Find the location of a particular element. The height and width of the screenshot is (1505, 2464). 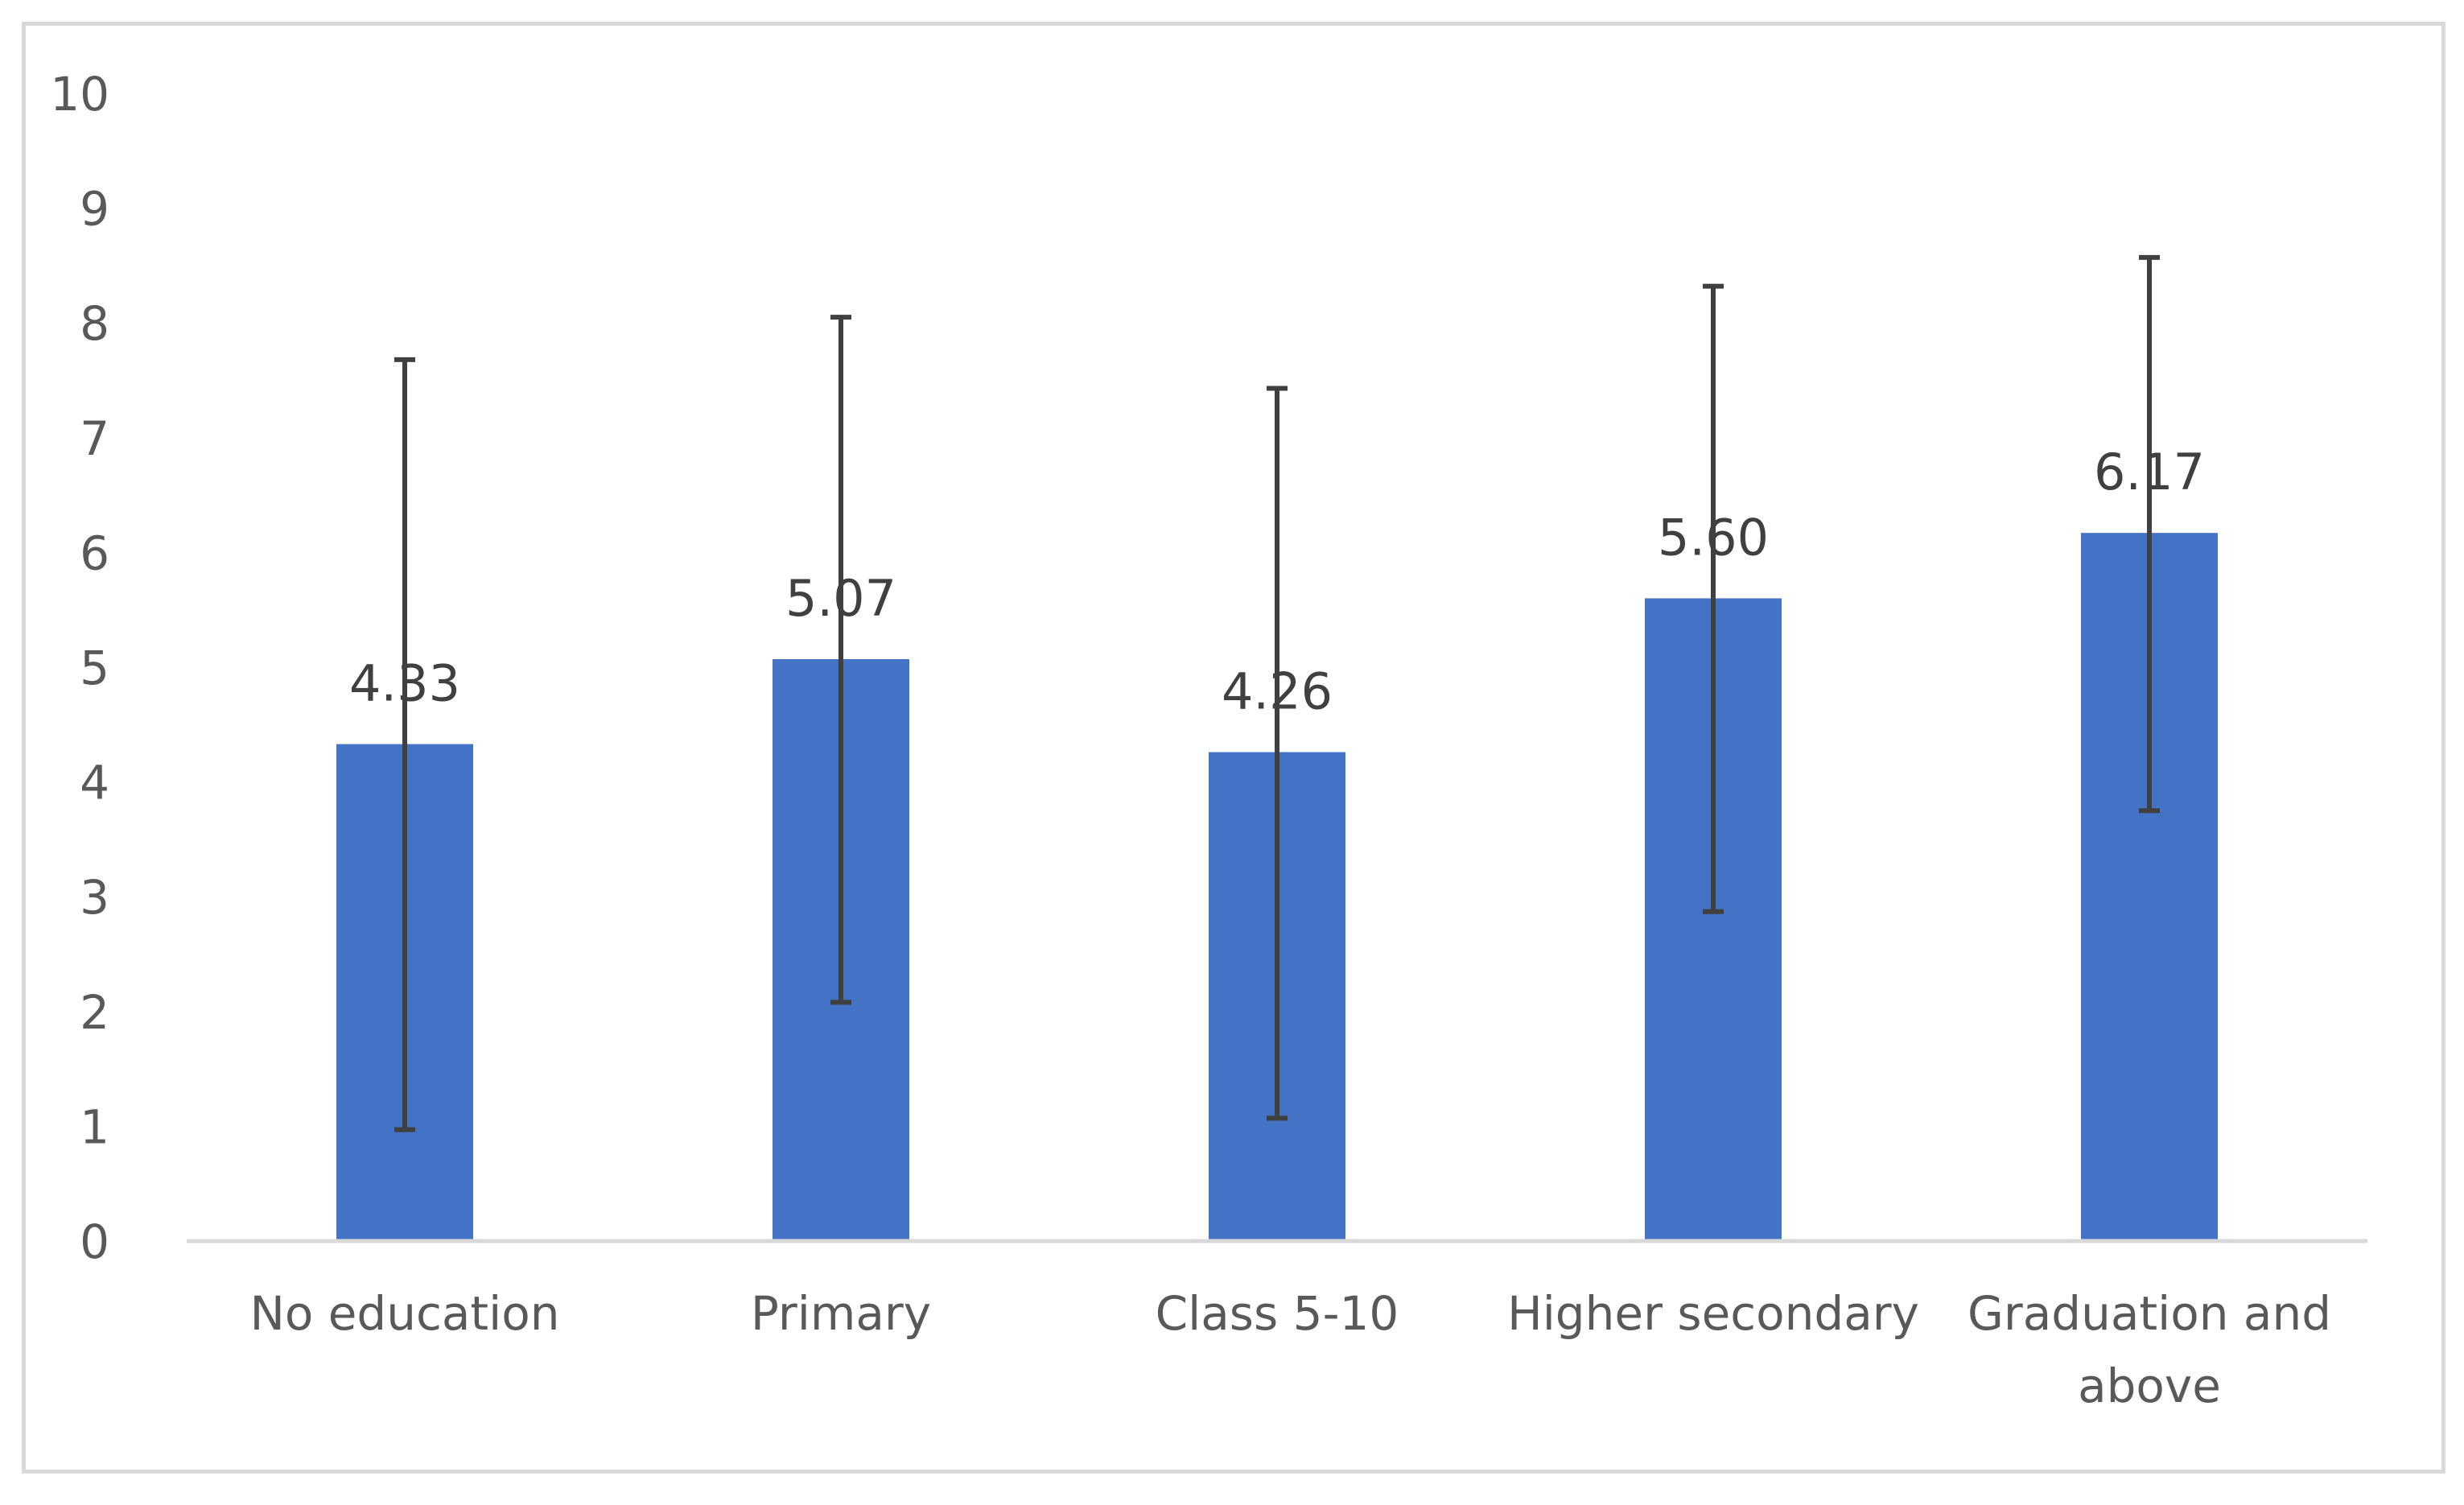

y-tick-label: 3 is located at coordinates (94, 897).